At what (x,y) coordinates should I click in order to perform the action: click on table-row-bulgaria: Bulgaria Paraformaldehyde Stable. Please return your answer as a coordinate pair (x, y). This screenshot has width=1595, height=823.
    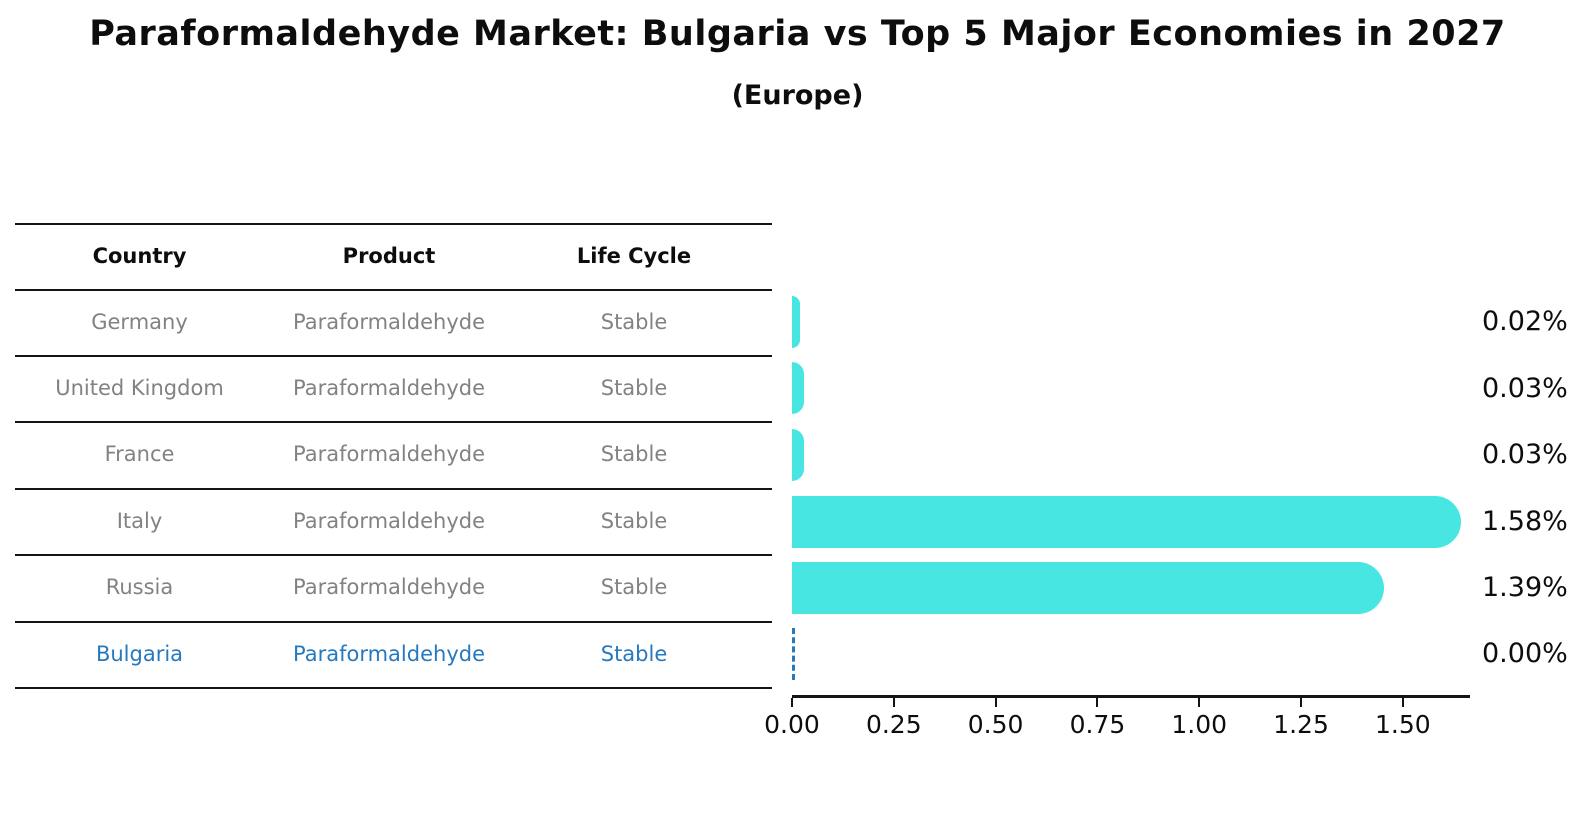
    Looking at the image, I should click on (393, 654).